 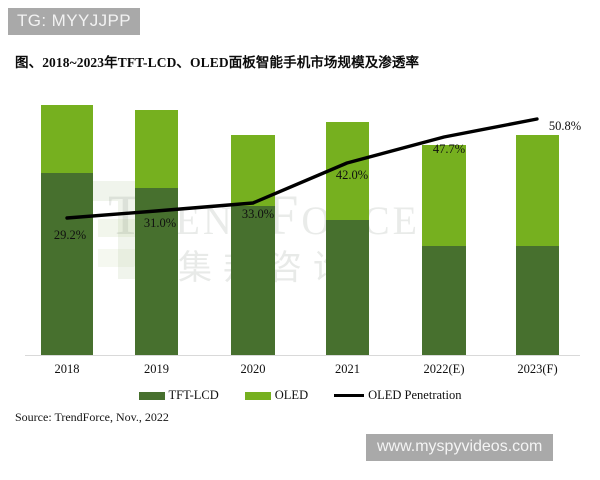 I want to click on legend-swatch-oled-penetration, so click(x=349, y=395).